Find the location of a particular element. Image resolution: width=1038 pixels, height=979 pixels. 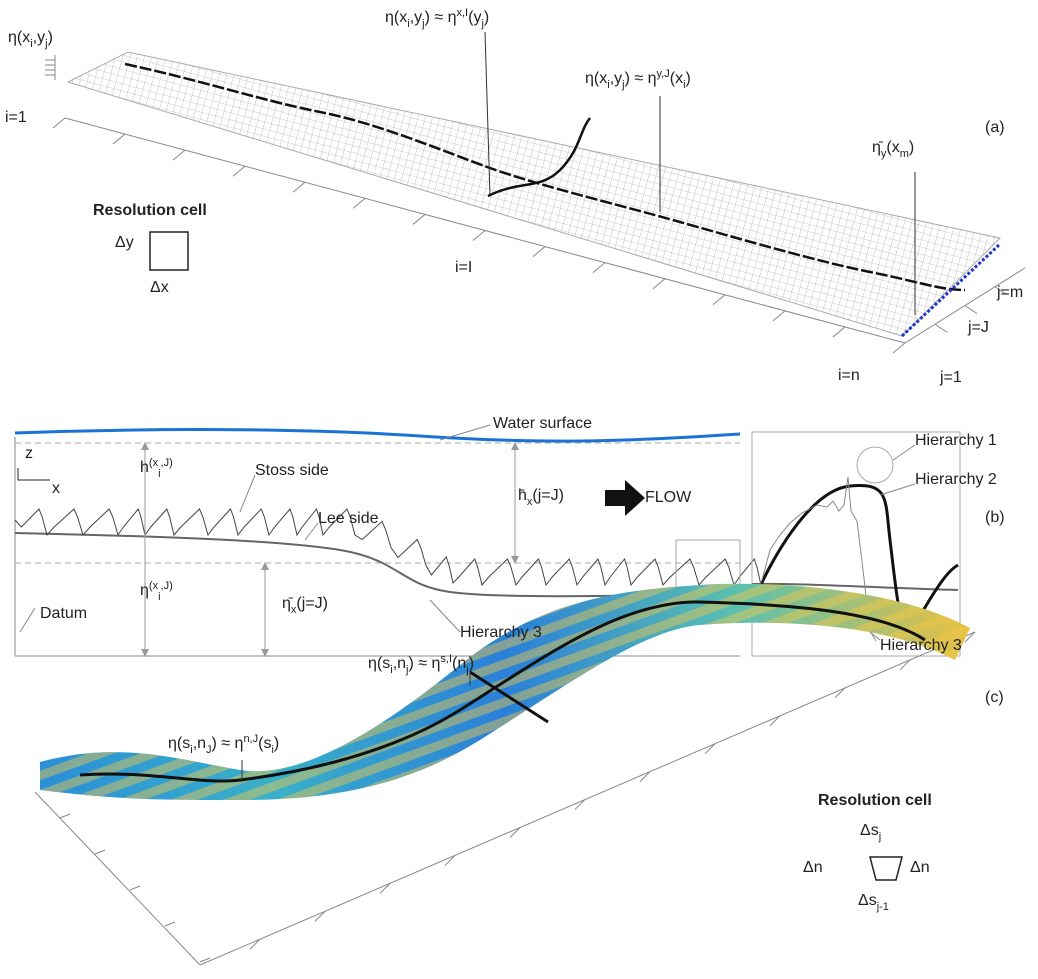

label-part: h̄ is located at coordinates (522, 495).